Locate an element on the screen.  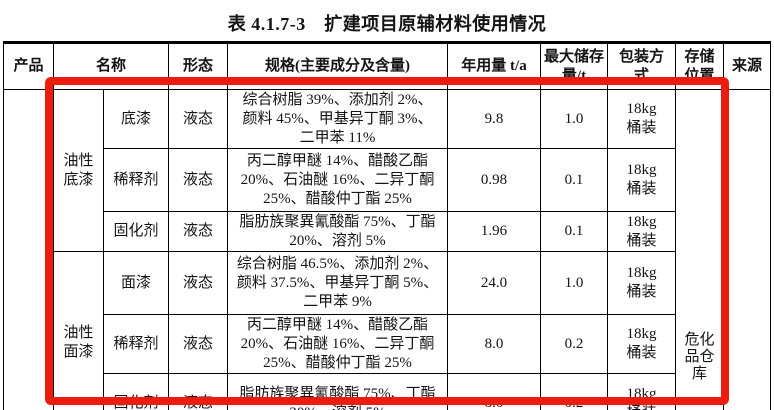
header-name: 名称 is located at coordinates (111, 66).